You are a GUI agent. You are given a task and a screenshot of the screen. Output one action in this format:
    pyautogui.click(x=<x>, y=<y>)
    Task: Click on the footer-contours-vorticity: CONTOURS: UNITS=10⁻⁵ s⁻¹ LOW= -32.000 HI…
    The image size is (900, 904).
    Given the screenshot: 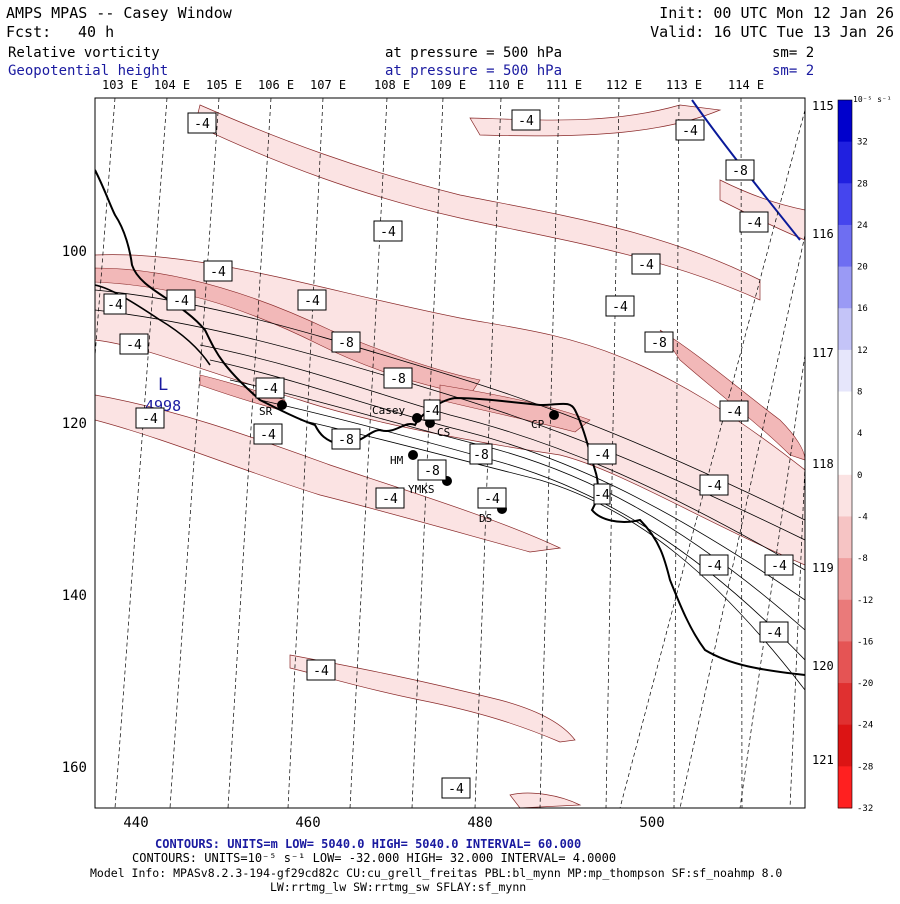 What is the action you would take?
    pyautogui.click(x=374, y=858)
    